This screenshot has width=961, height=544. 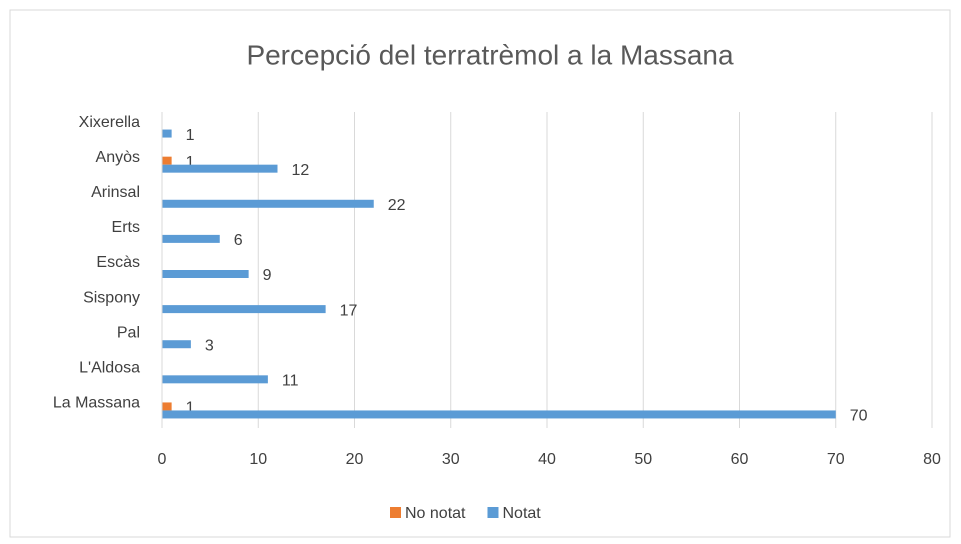 I want to click on y-tick-label: Arinsal, so click(x=115, y=192).